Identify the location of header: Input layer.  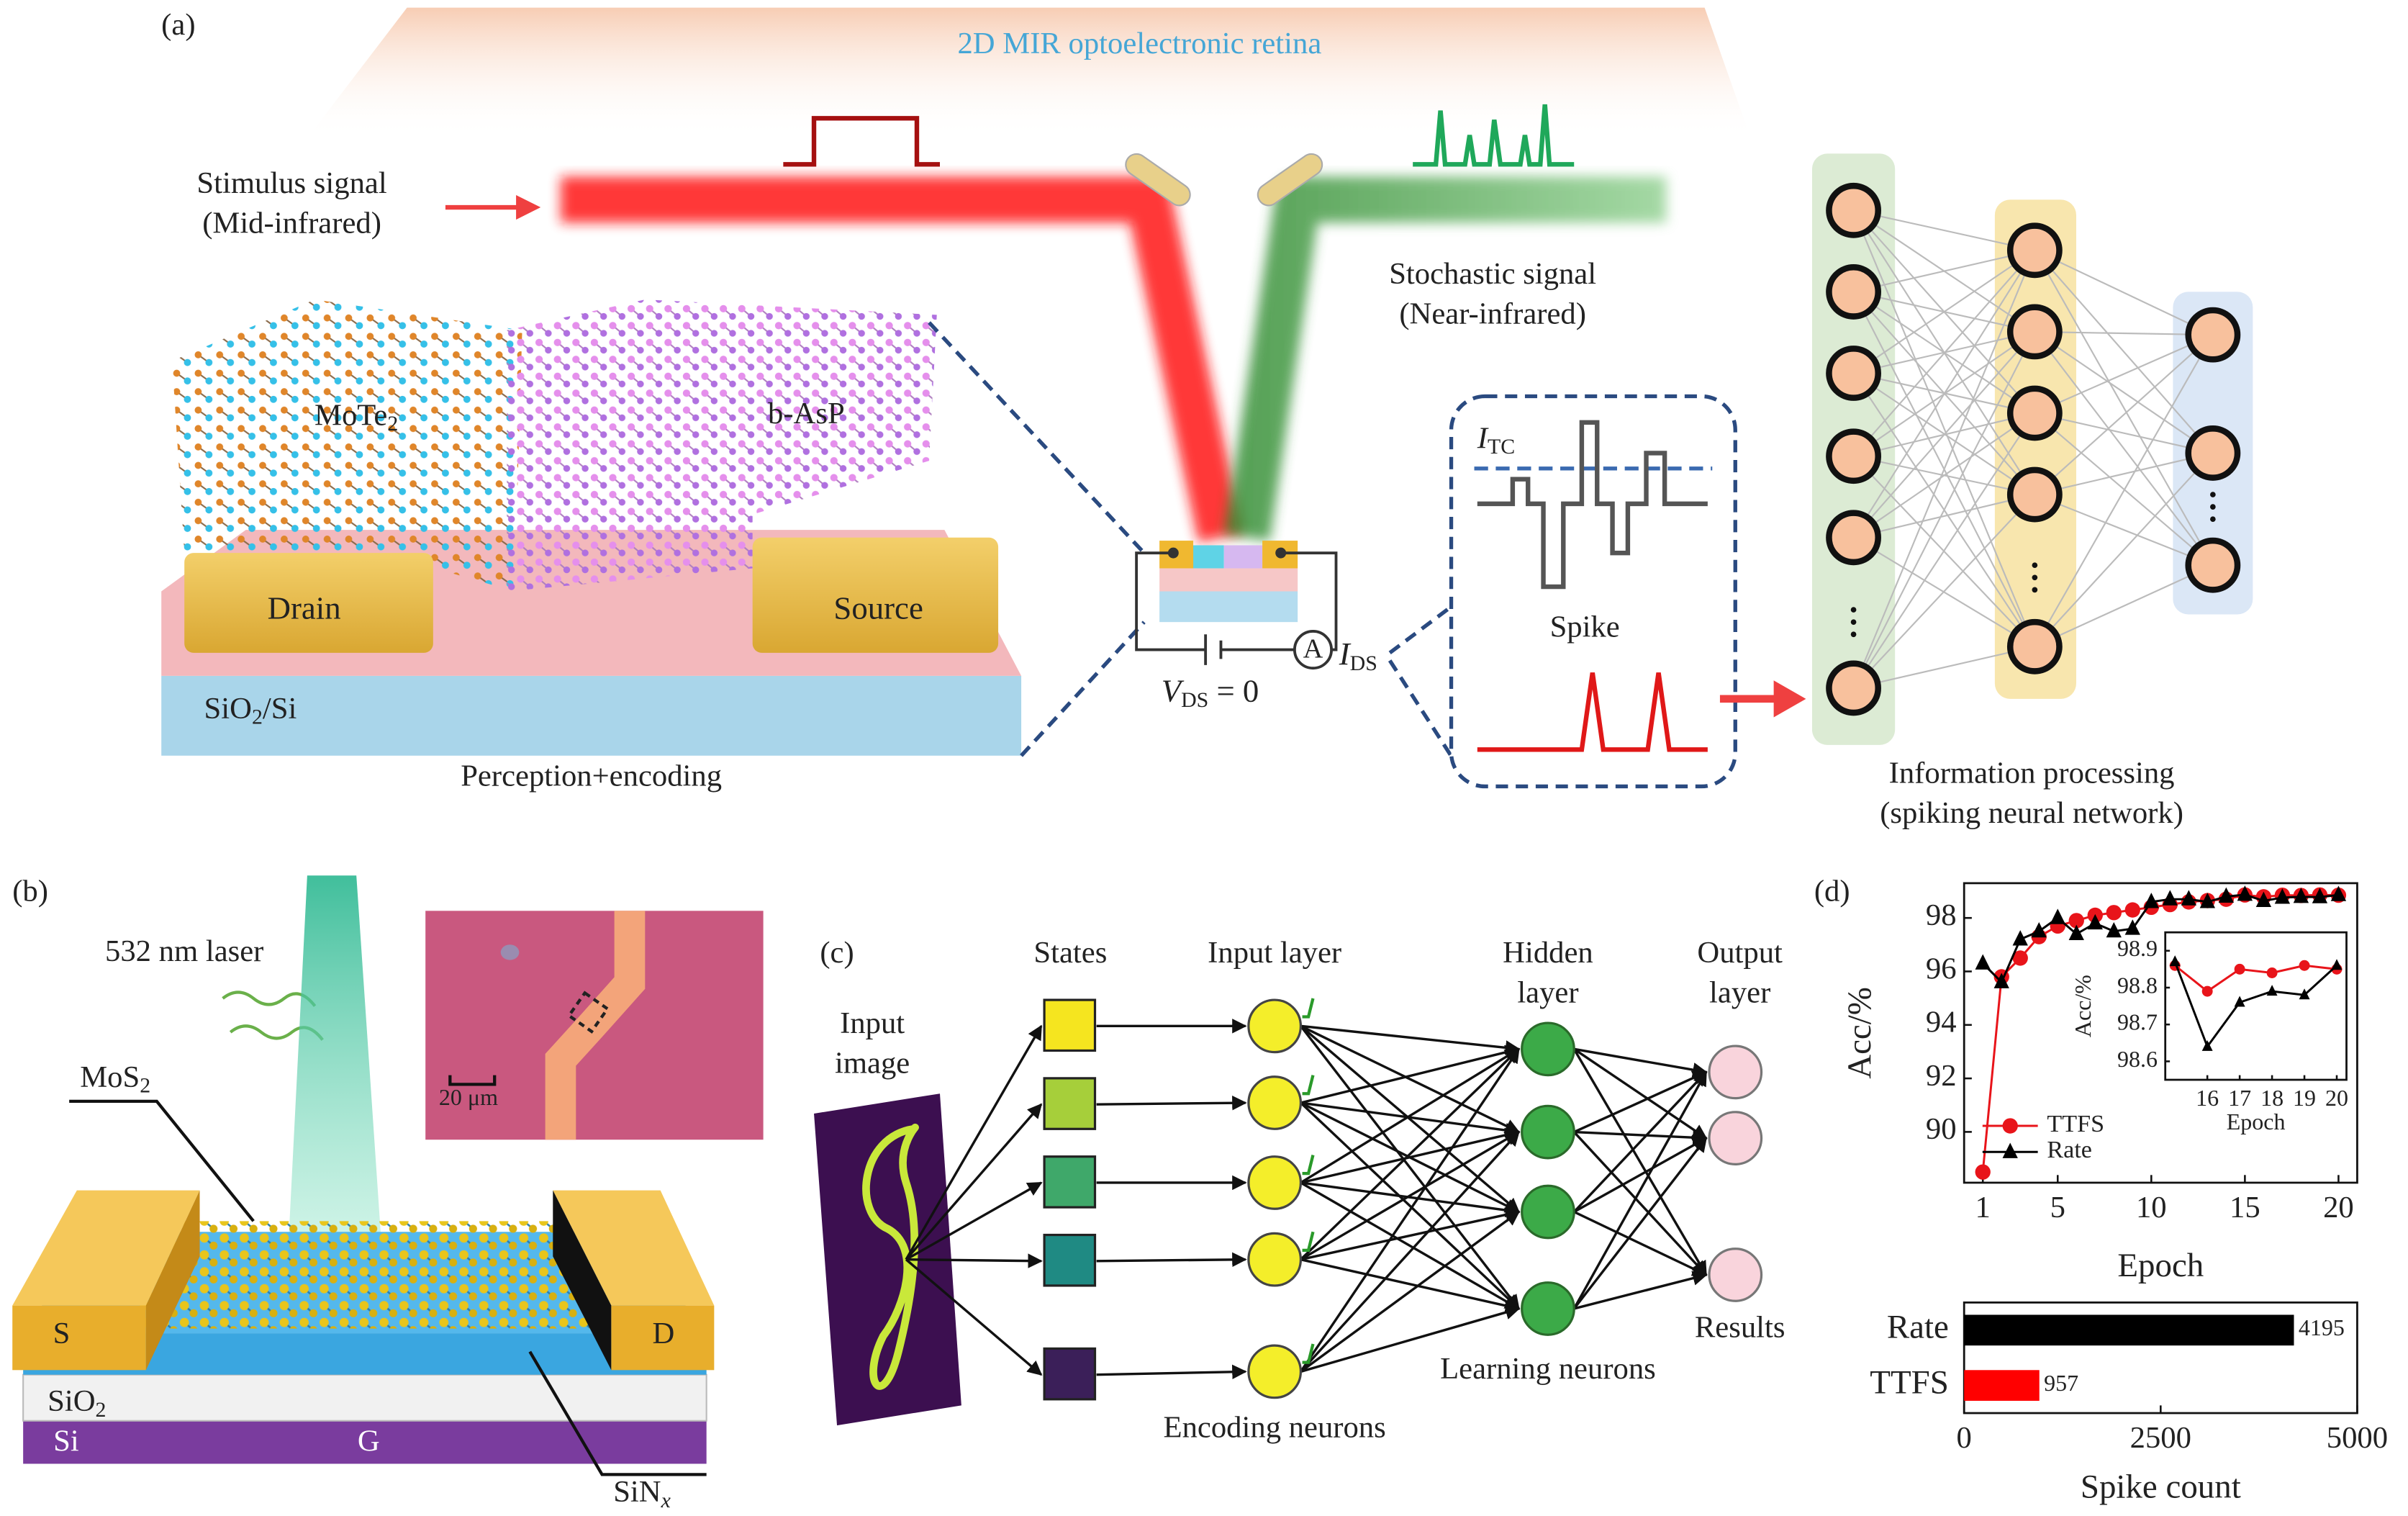
(1274, 953).